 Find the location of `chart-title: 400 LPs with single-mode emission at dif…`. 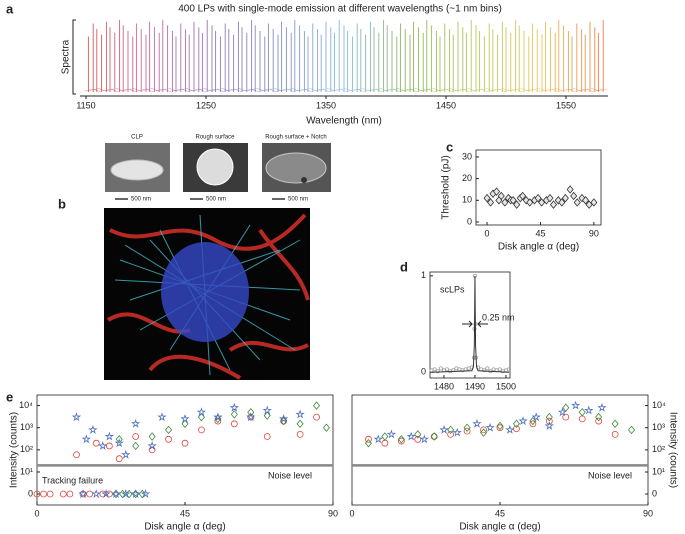

chart-title: 400 LPs with single-mode emission at dif… is located at coordinates (340, 9).